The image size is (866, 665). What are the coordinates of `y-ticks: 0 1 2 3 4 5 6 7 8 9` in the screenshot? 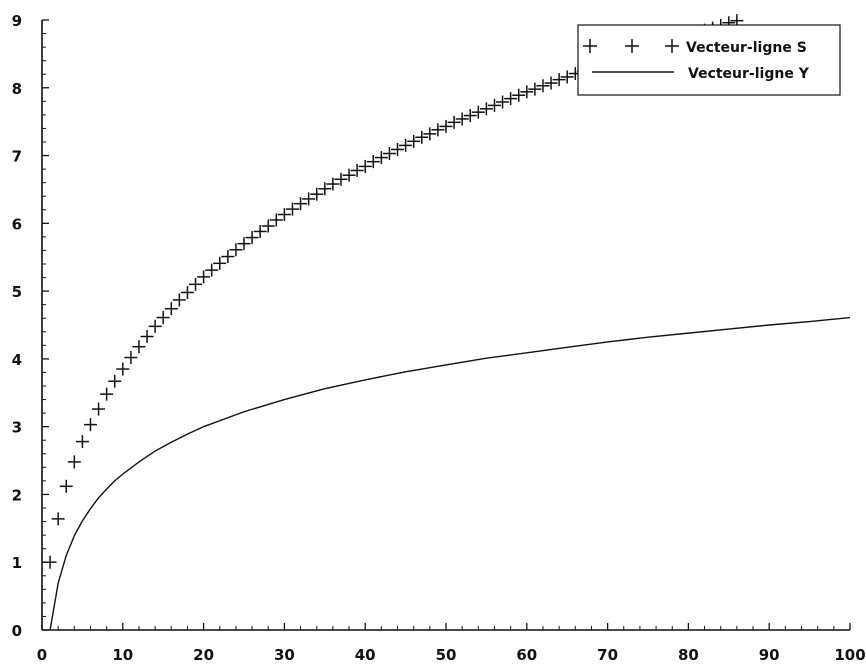 It's located at (30, 326).